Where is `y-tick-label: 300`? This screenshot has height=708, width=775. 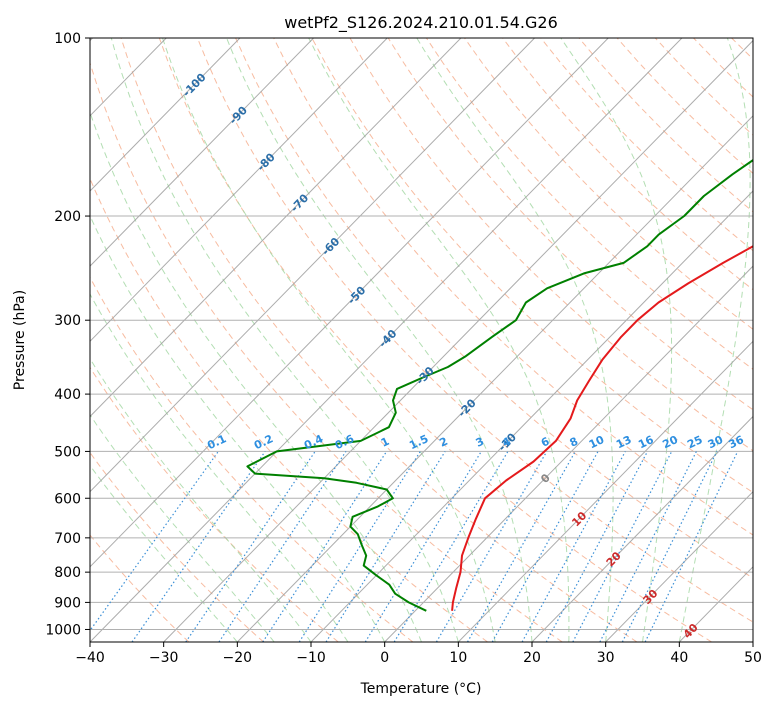 y-tick-label: 300 is located at coordinates (67, 321).